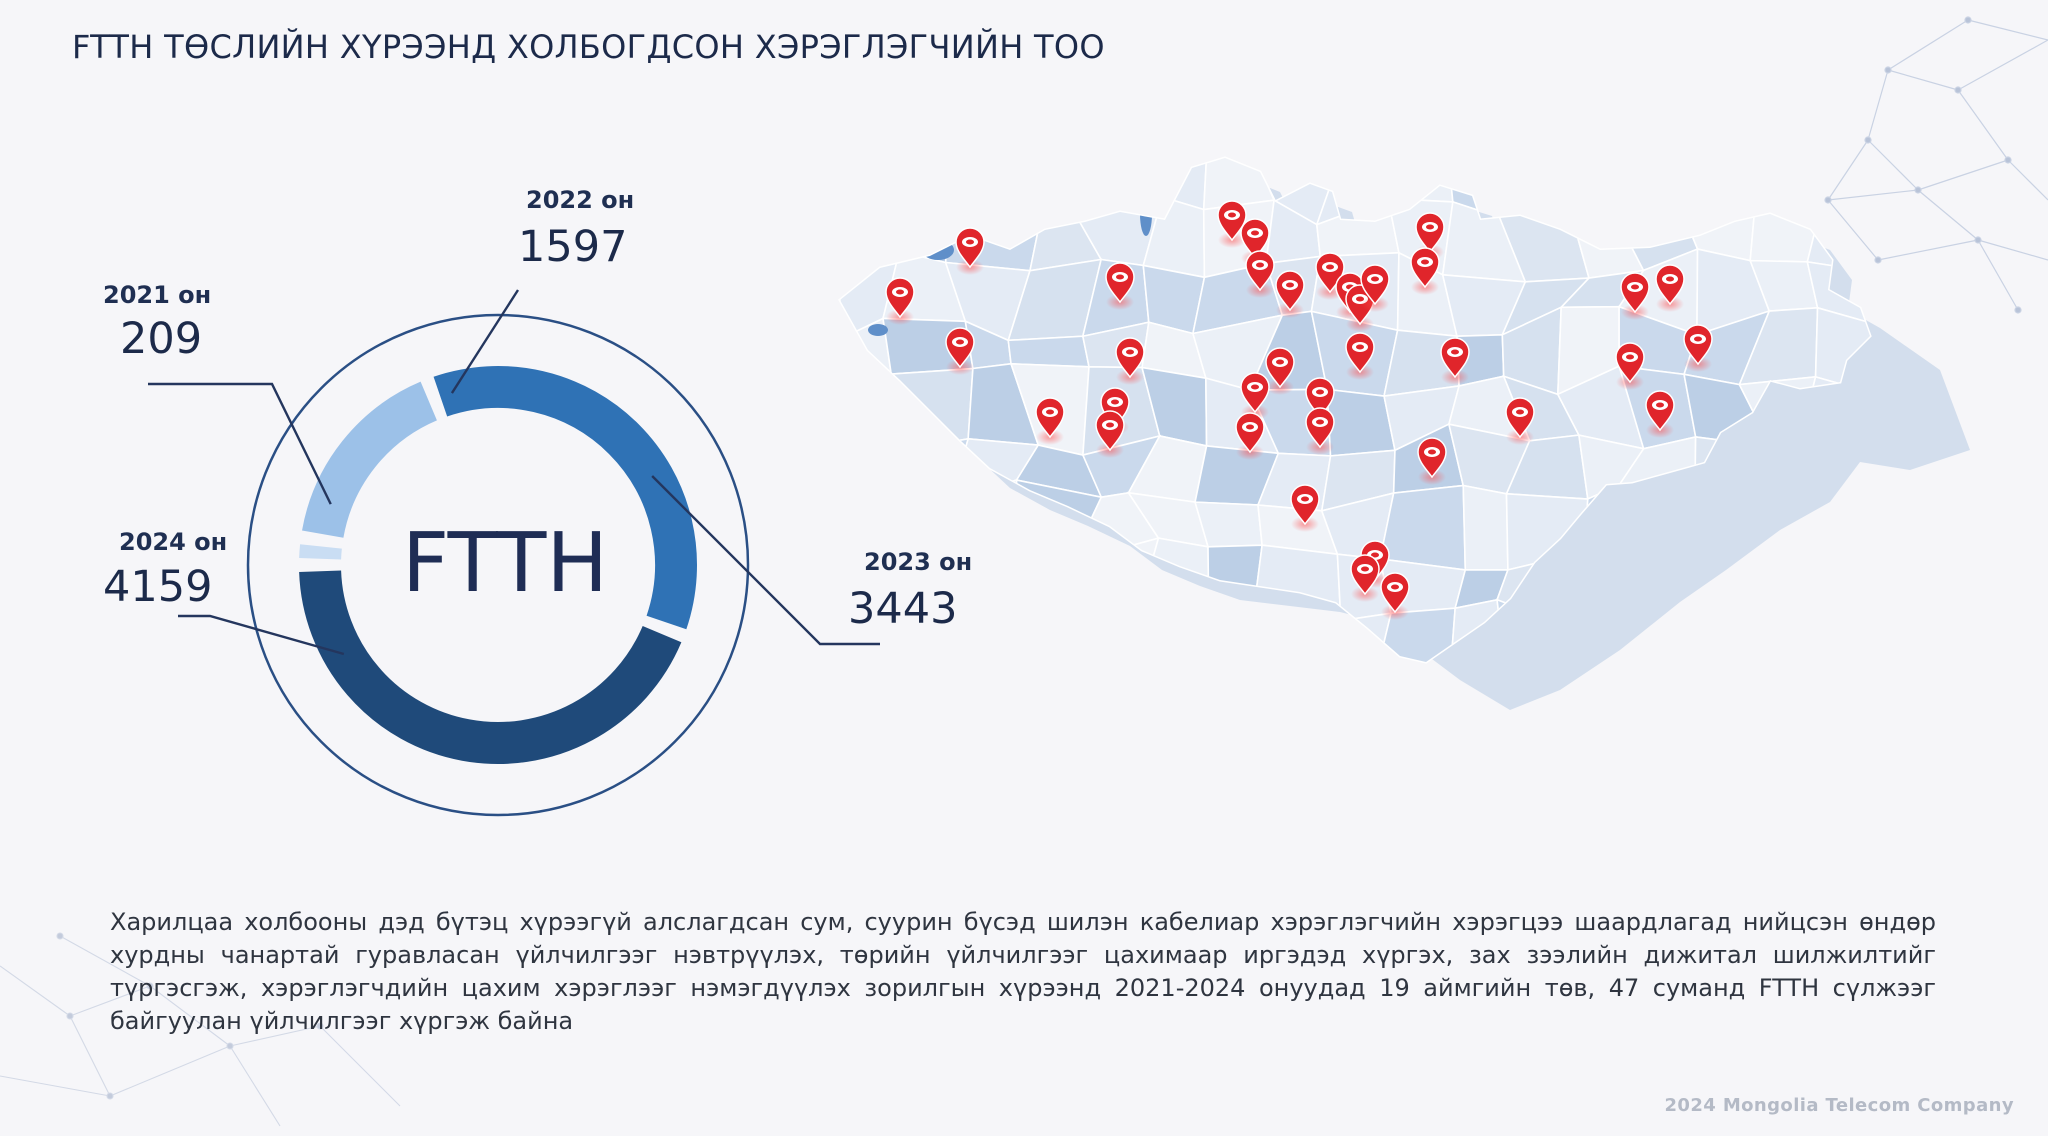 This screenshot has width=2048, height=1136. I want to click on donut-center-label: FTTH, so click(505, 563).